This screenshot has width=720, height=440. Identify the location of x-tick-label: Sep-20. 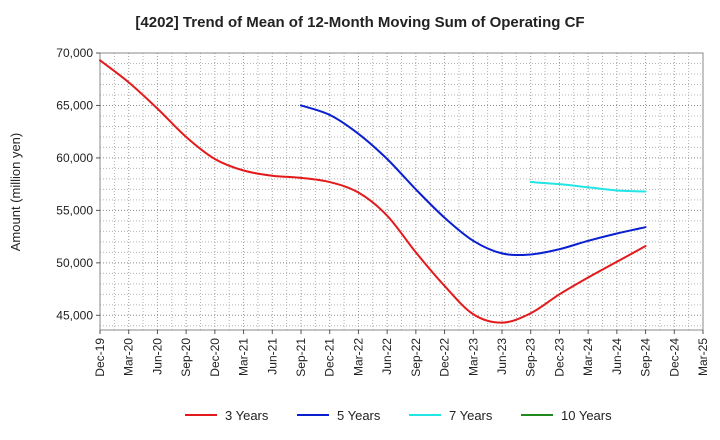
(186, 357).